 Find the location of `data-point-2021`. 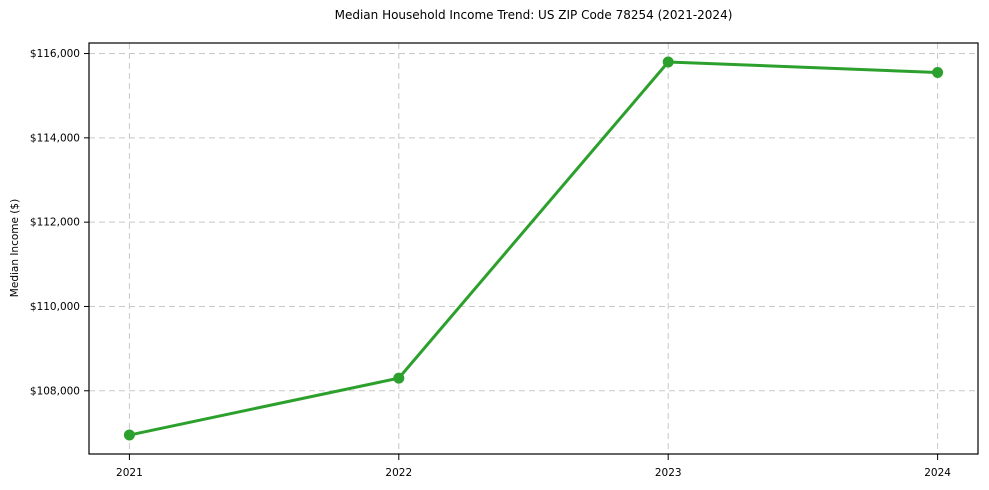

data-point-2021 is located at coordinates (129, 435).